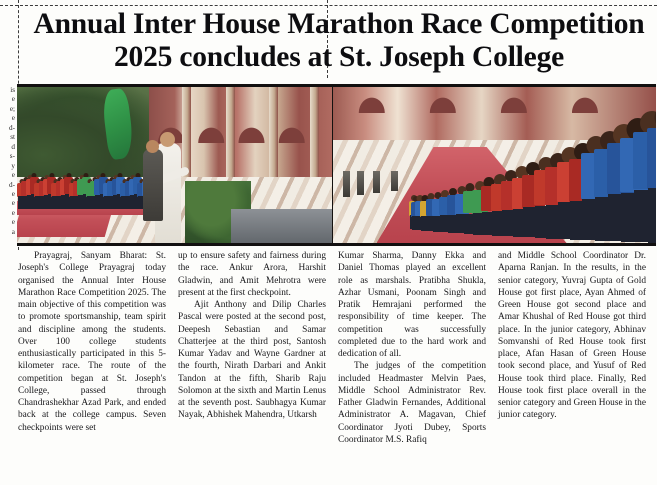 This screenshot has height=485, width=657. What do you see at coordinates (328, 5) in the screenshot?
I see `crop-guide-top` at bounding box center [328, 5].